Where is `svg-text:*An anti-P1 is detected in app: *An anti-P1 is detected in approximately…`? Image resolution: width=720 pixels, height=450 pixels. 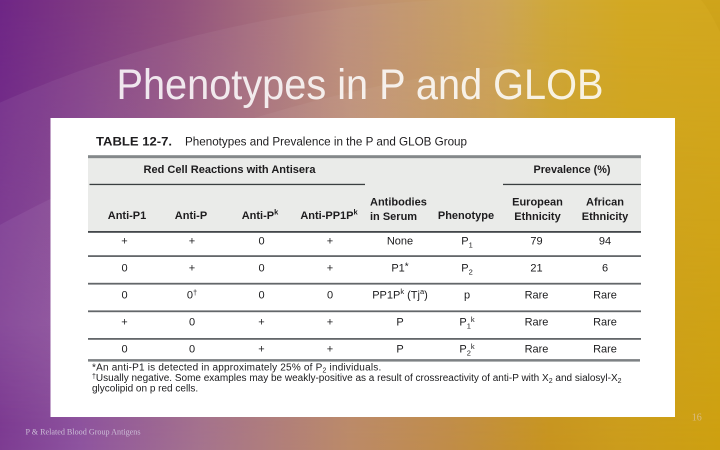 svg-text:*An anti-P1 is detected in app: *An anti-P1 is detected in approximately… is located at coordinates (236, 369).